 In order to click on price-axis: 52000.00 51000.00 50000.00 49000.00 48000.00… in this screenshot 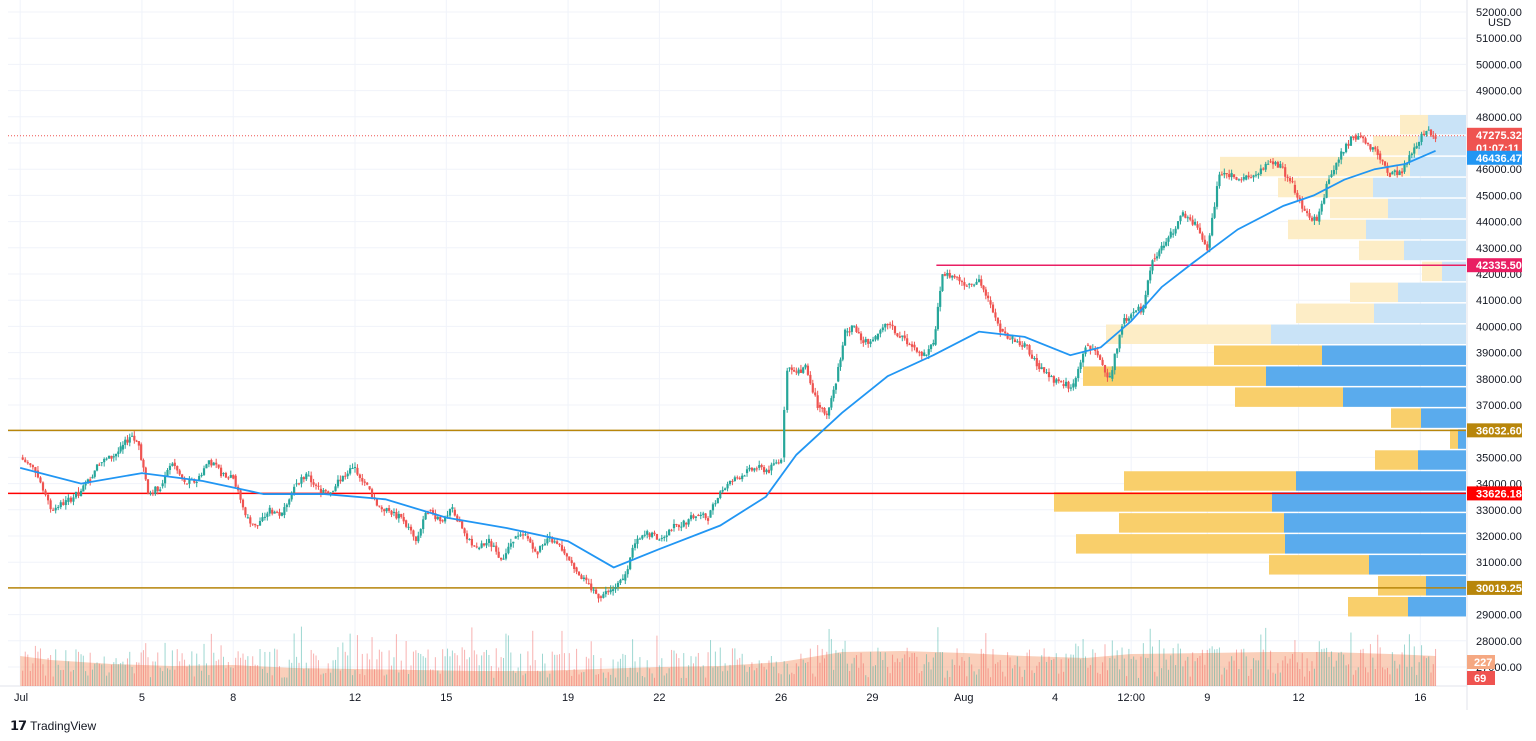, I will do `click(1499, 340)`.